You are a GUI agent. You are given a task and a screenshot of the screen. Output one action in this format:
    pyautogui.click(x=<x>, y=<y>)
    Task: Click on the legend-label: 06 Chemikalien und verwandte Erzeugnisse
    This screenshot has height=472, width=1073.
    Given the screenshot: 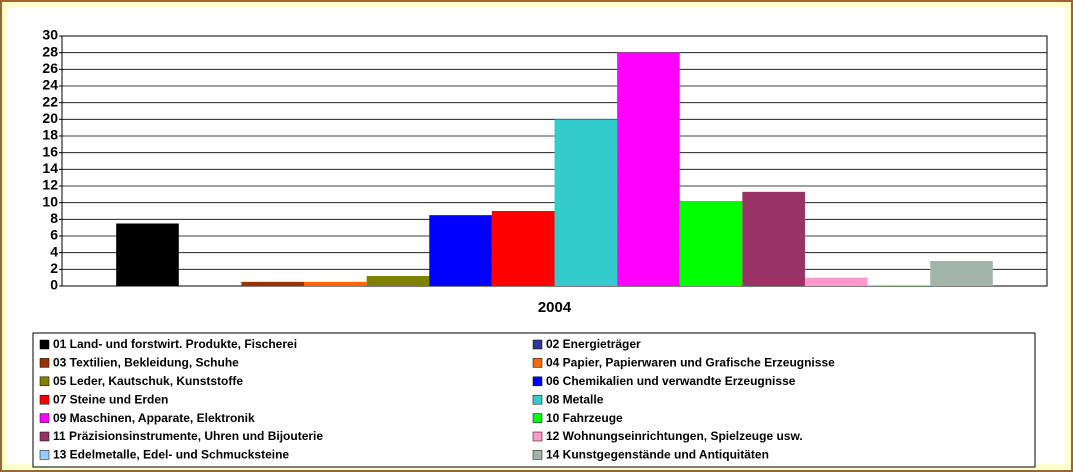 What is the action you would take?
    pyautogui.click(x=671, y=381)
    